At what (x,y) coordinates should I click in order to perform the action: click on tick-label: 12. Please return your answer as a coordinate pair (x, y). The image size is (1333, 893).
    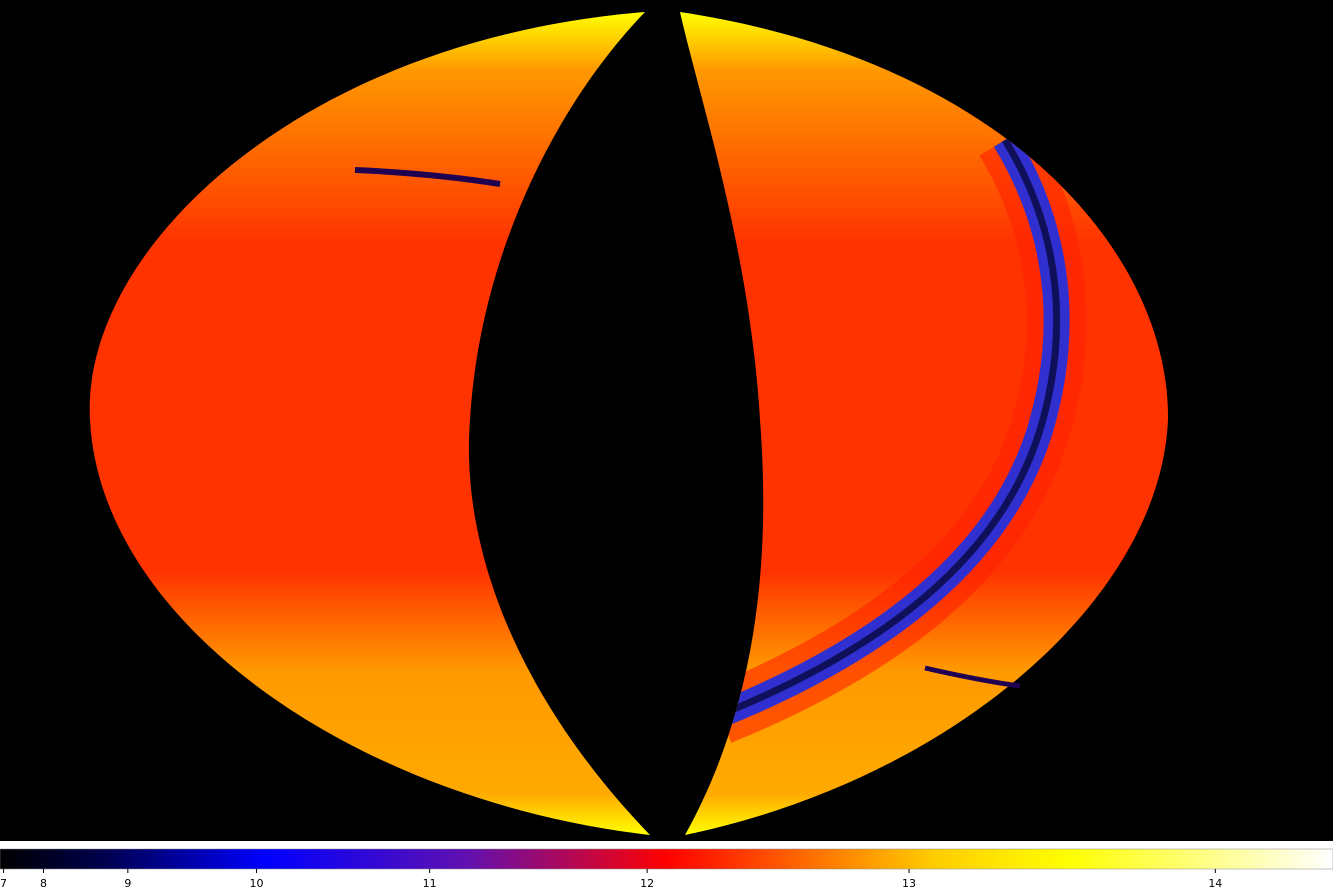
    Looking at the image, I should click on (647, 883).